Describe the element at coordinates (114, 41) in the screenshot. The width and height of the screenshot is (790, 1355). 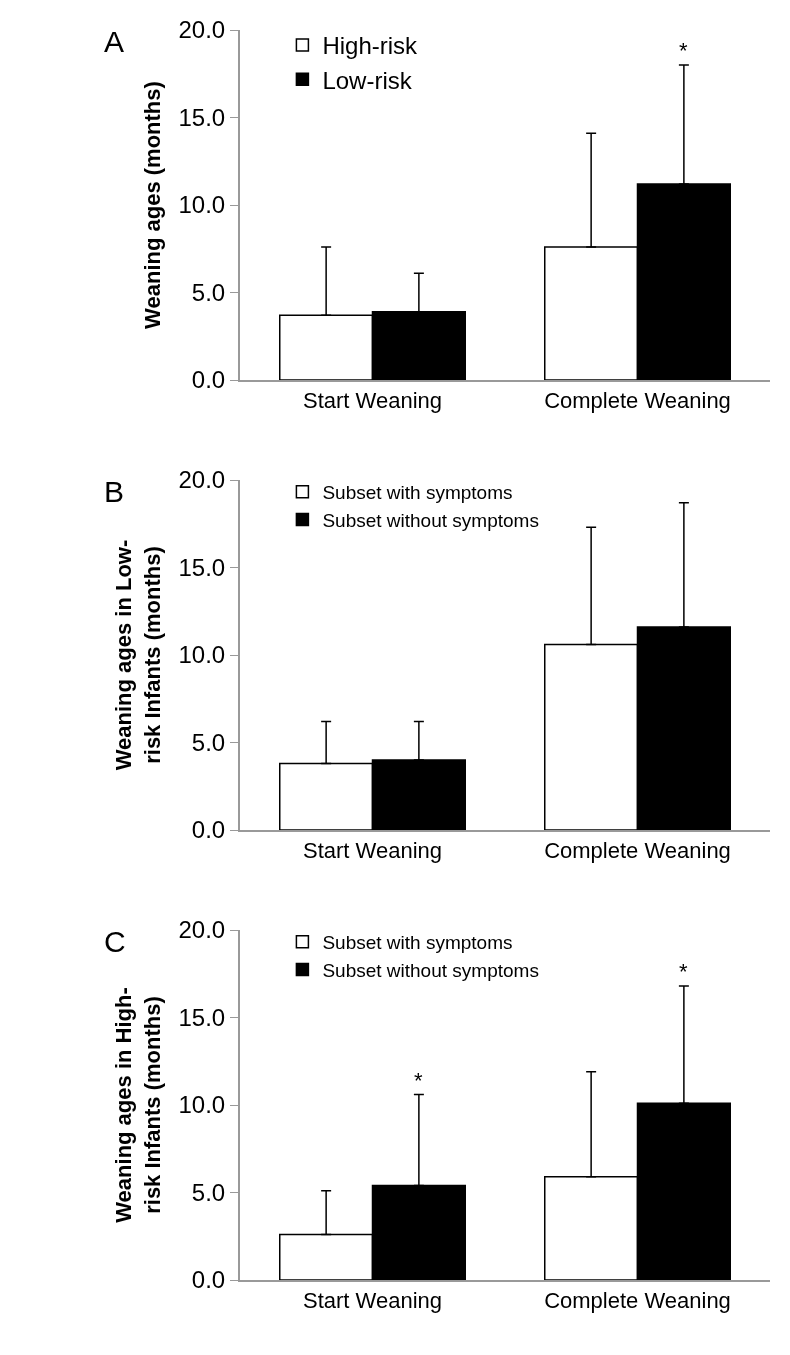
I see `text: A` at that location.